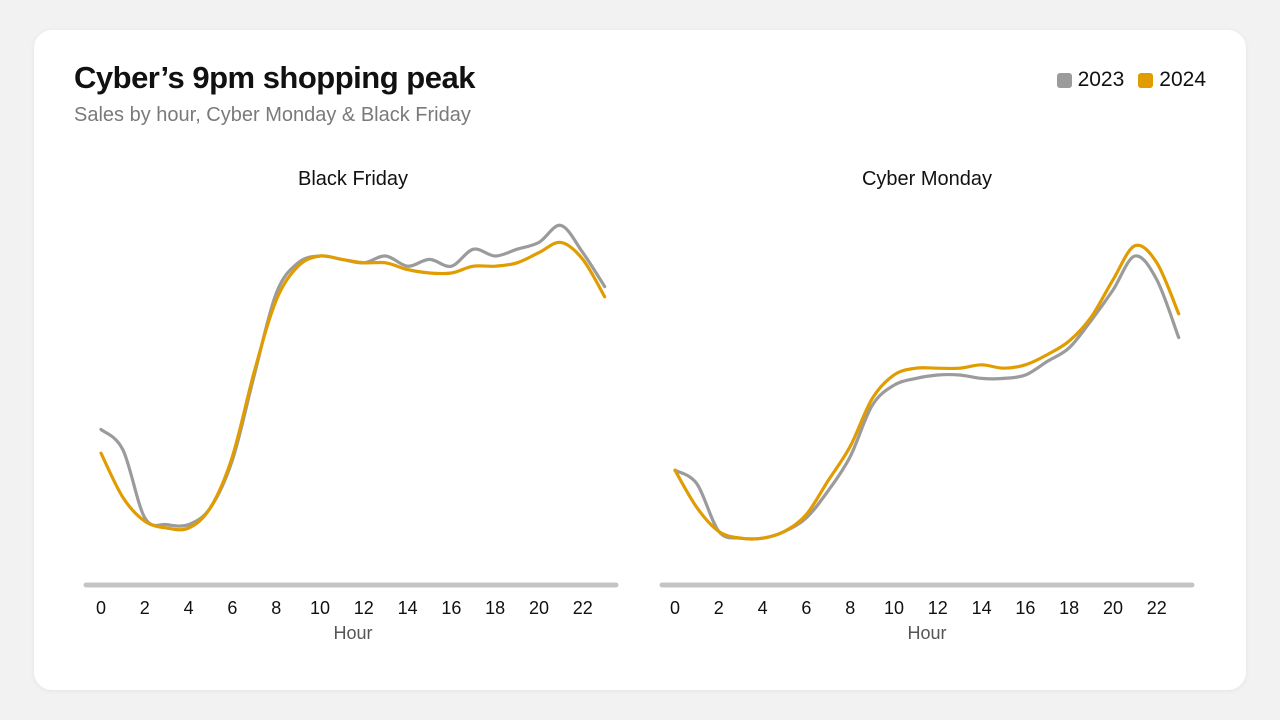  What do you see at coordinates (583, 608) in the screenshot?
I see `black-friday-x-tick: 22` at bounding box center [583, 608].